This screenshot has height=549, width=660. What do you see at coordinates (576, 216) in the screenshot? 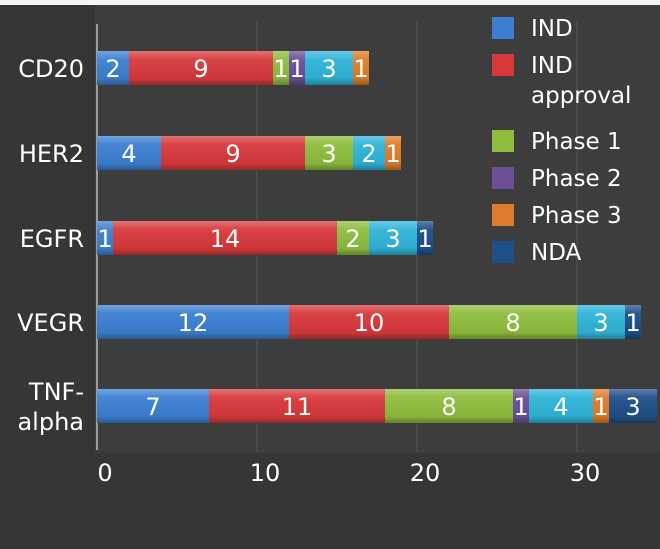
I see `legend-label: Phase 3` at bounding box center [576, 216].